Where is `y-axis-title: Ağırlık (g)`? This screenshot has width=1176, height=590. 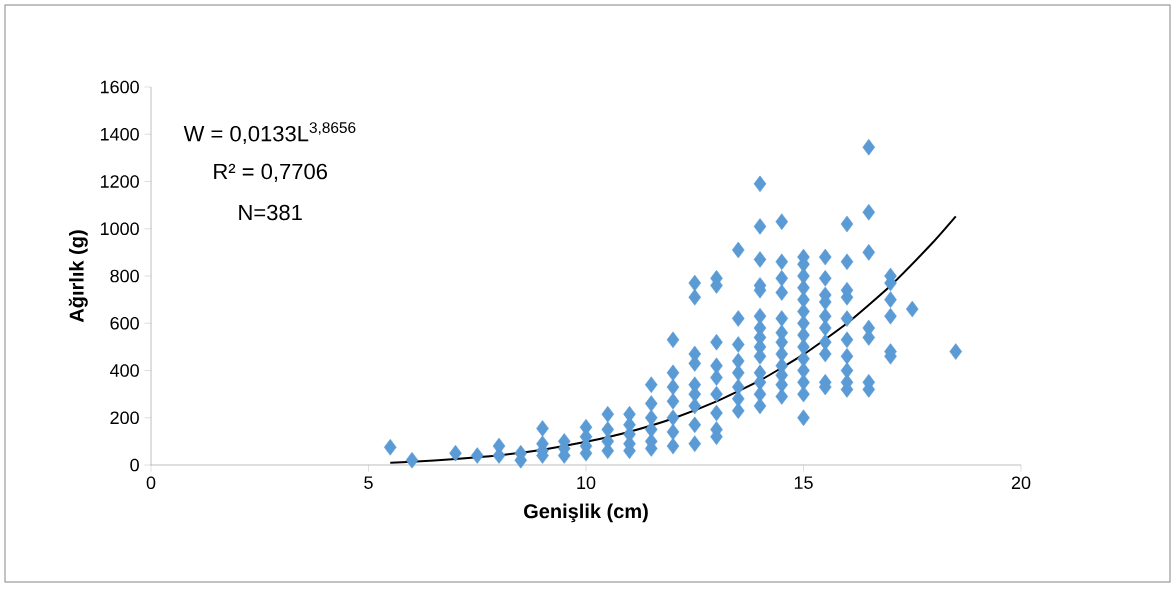
y-axis-title: Ağırlık (g) is located at coordinates (78, 276).